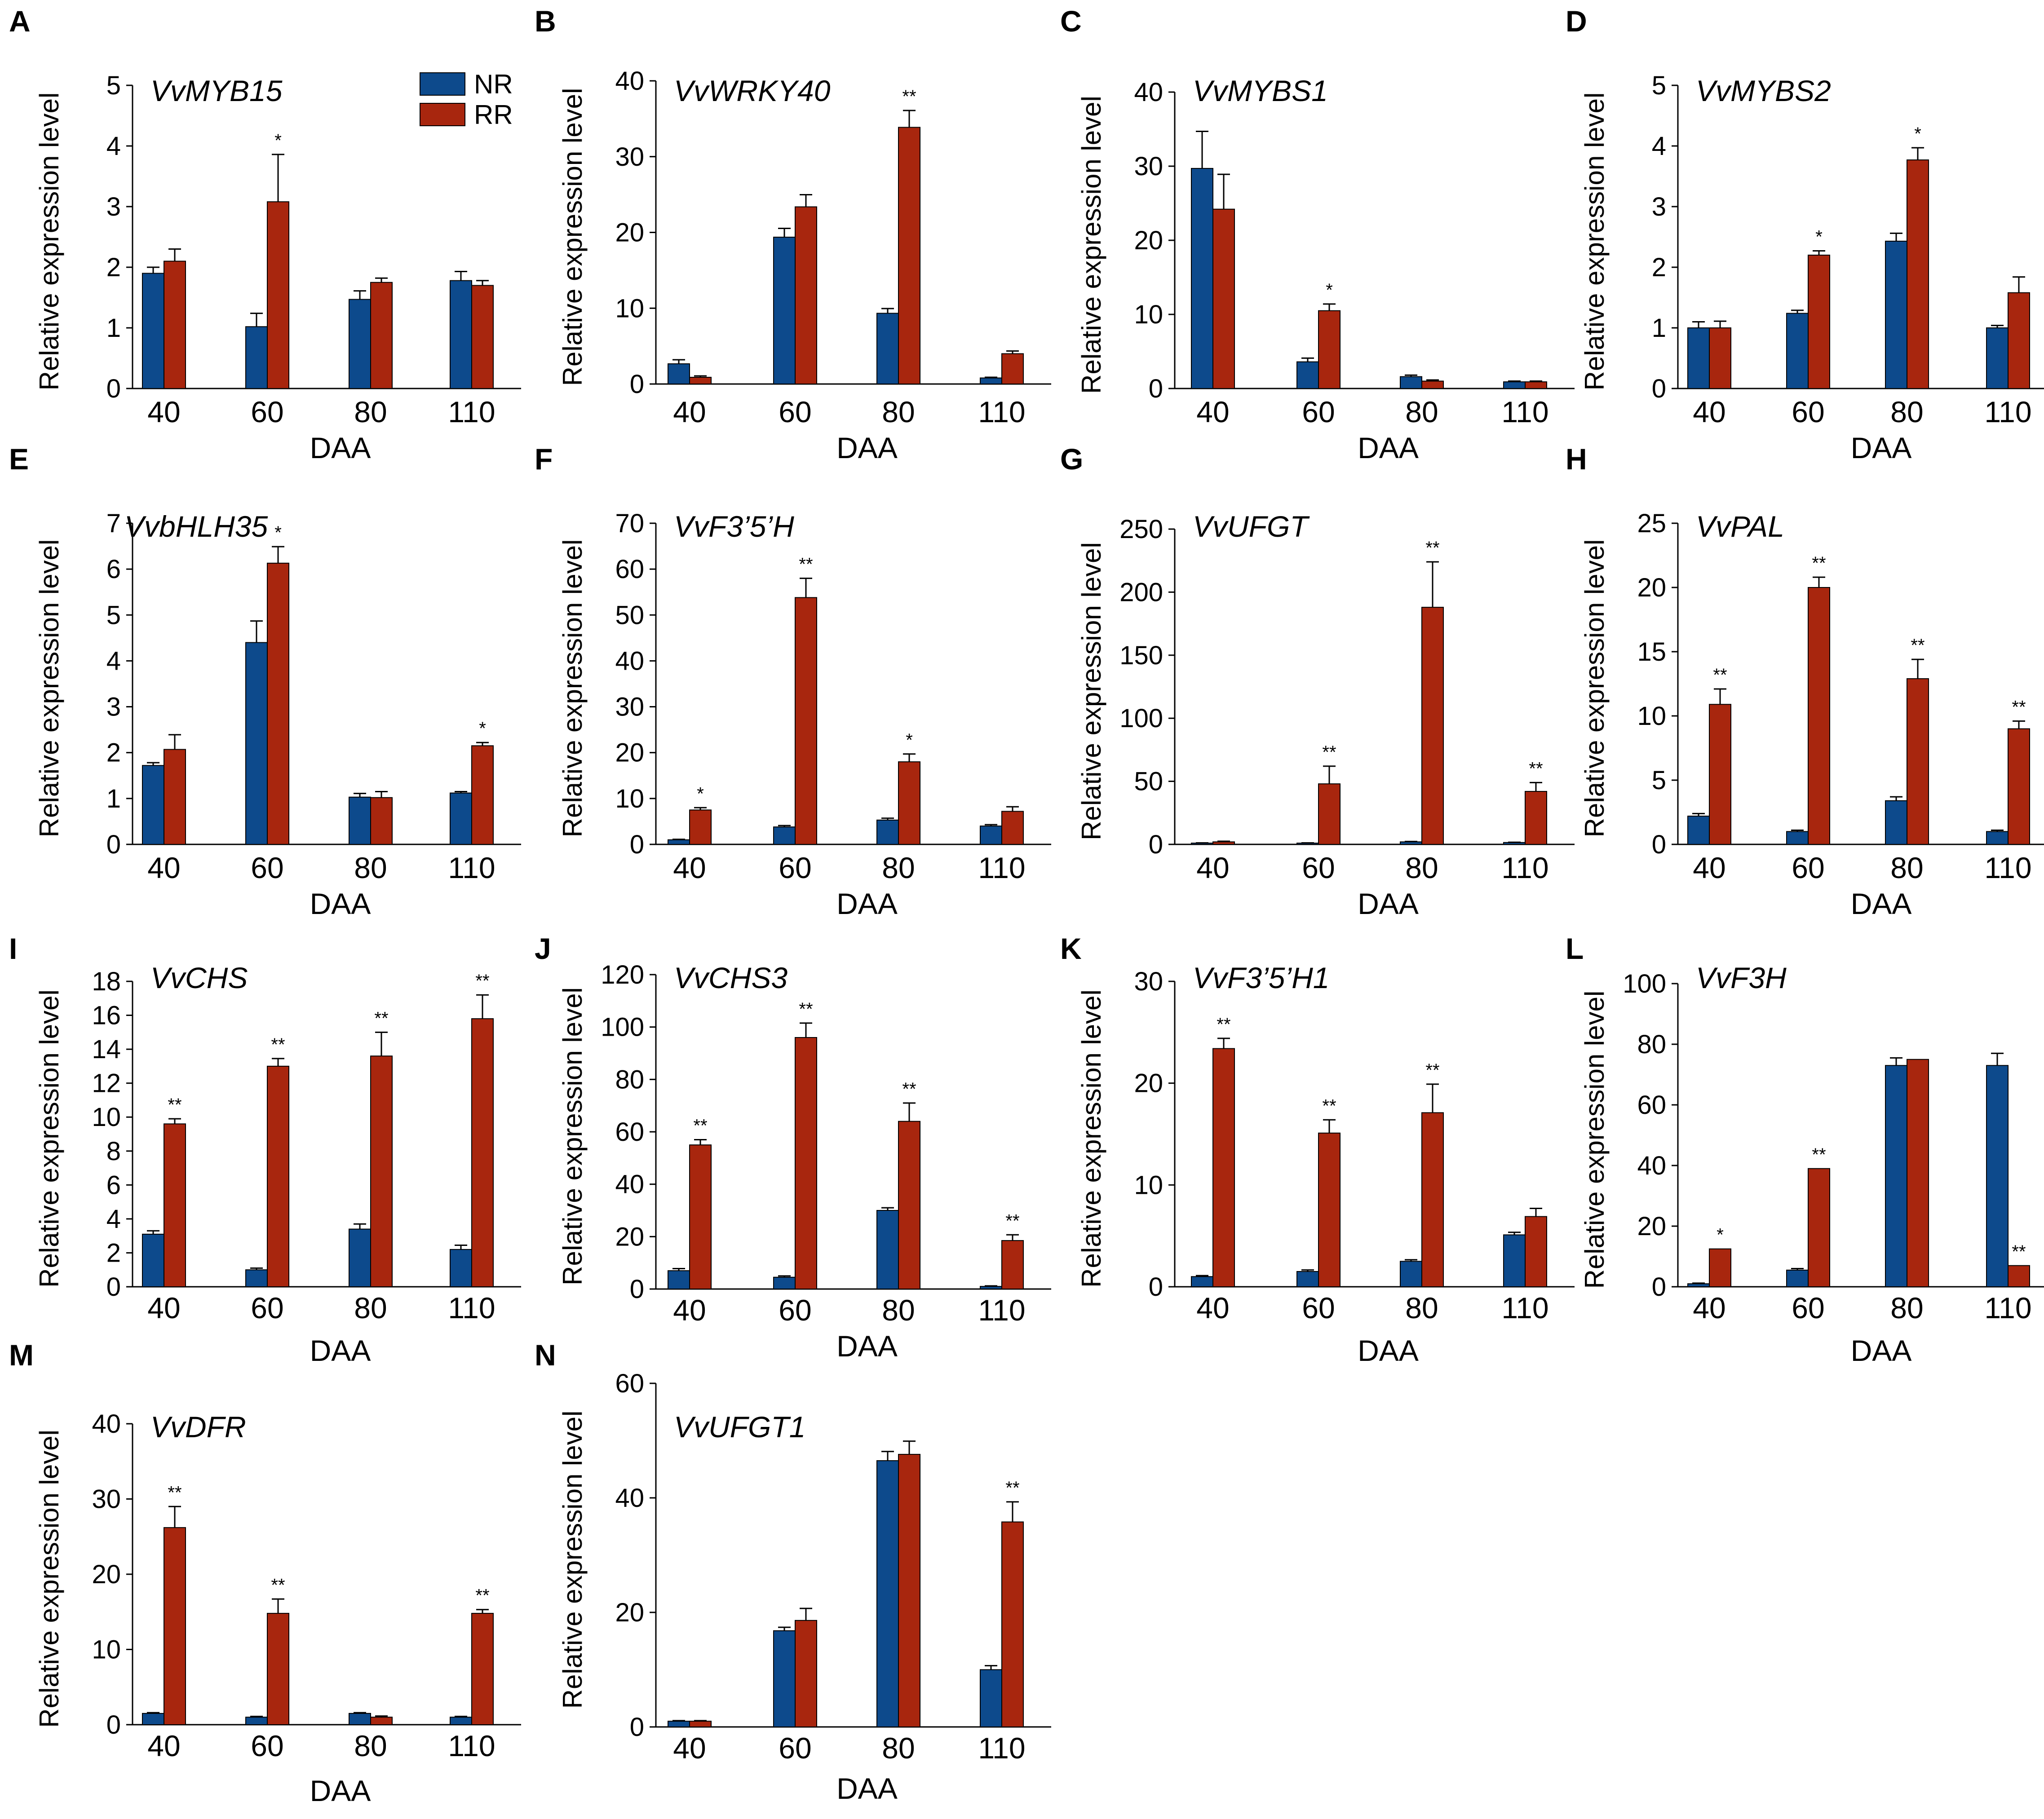 This screenshot has height=1819, width=2044. Describe the element at coordinates (752, 91) in the screenshot. I see `gene-title: VvWRKY40` at that location.